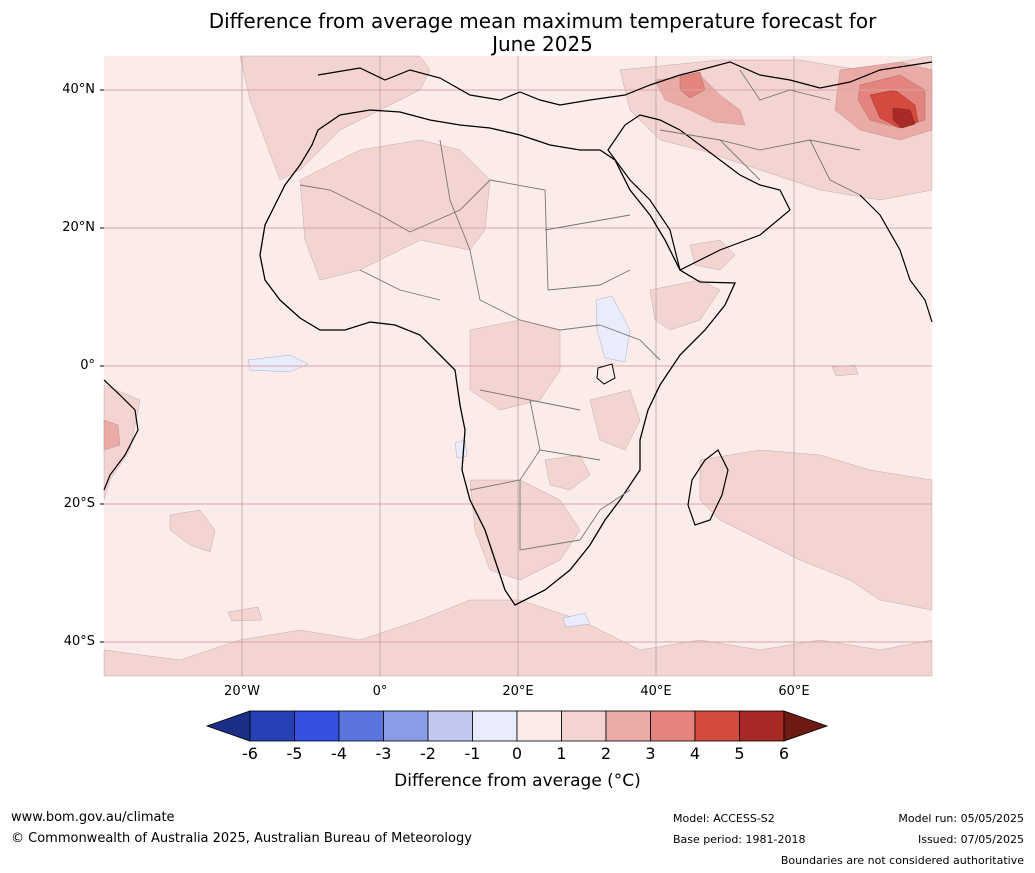 The height and width of the screenshot is (873, 1035). I want to click on lon-label-60e: 60°E, so click(794, 691).